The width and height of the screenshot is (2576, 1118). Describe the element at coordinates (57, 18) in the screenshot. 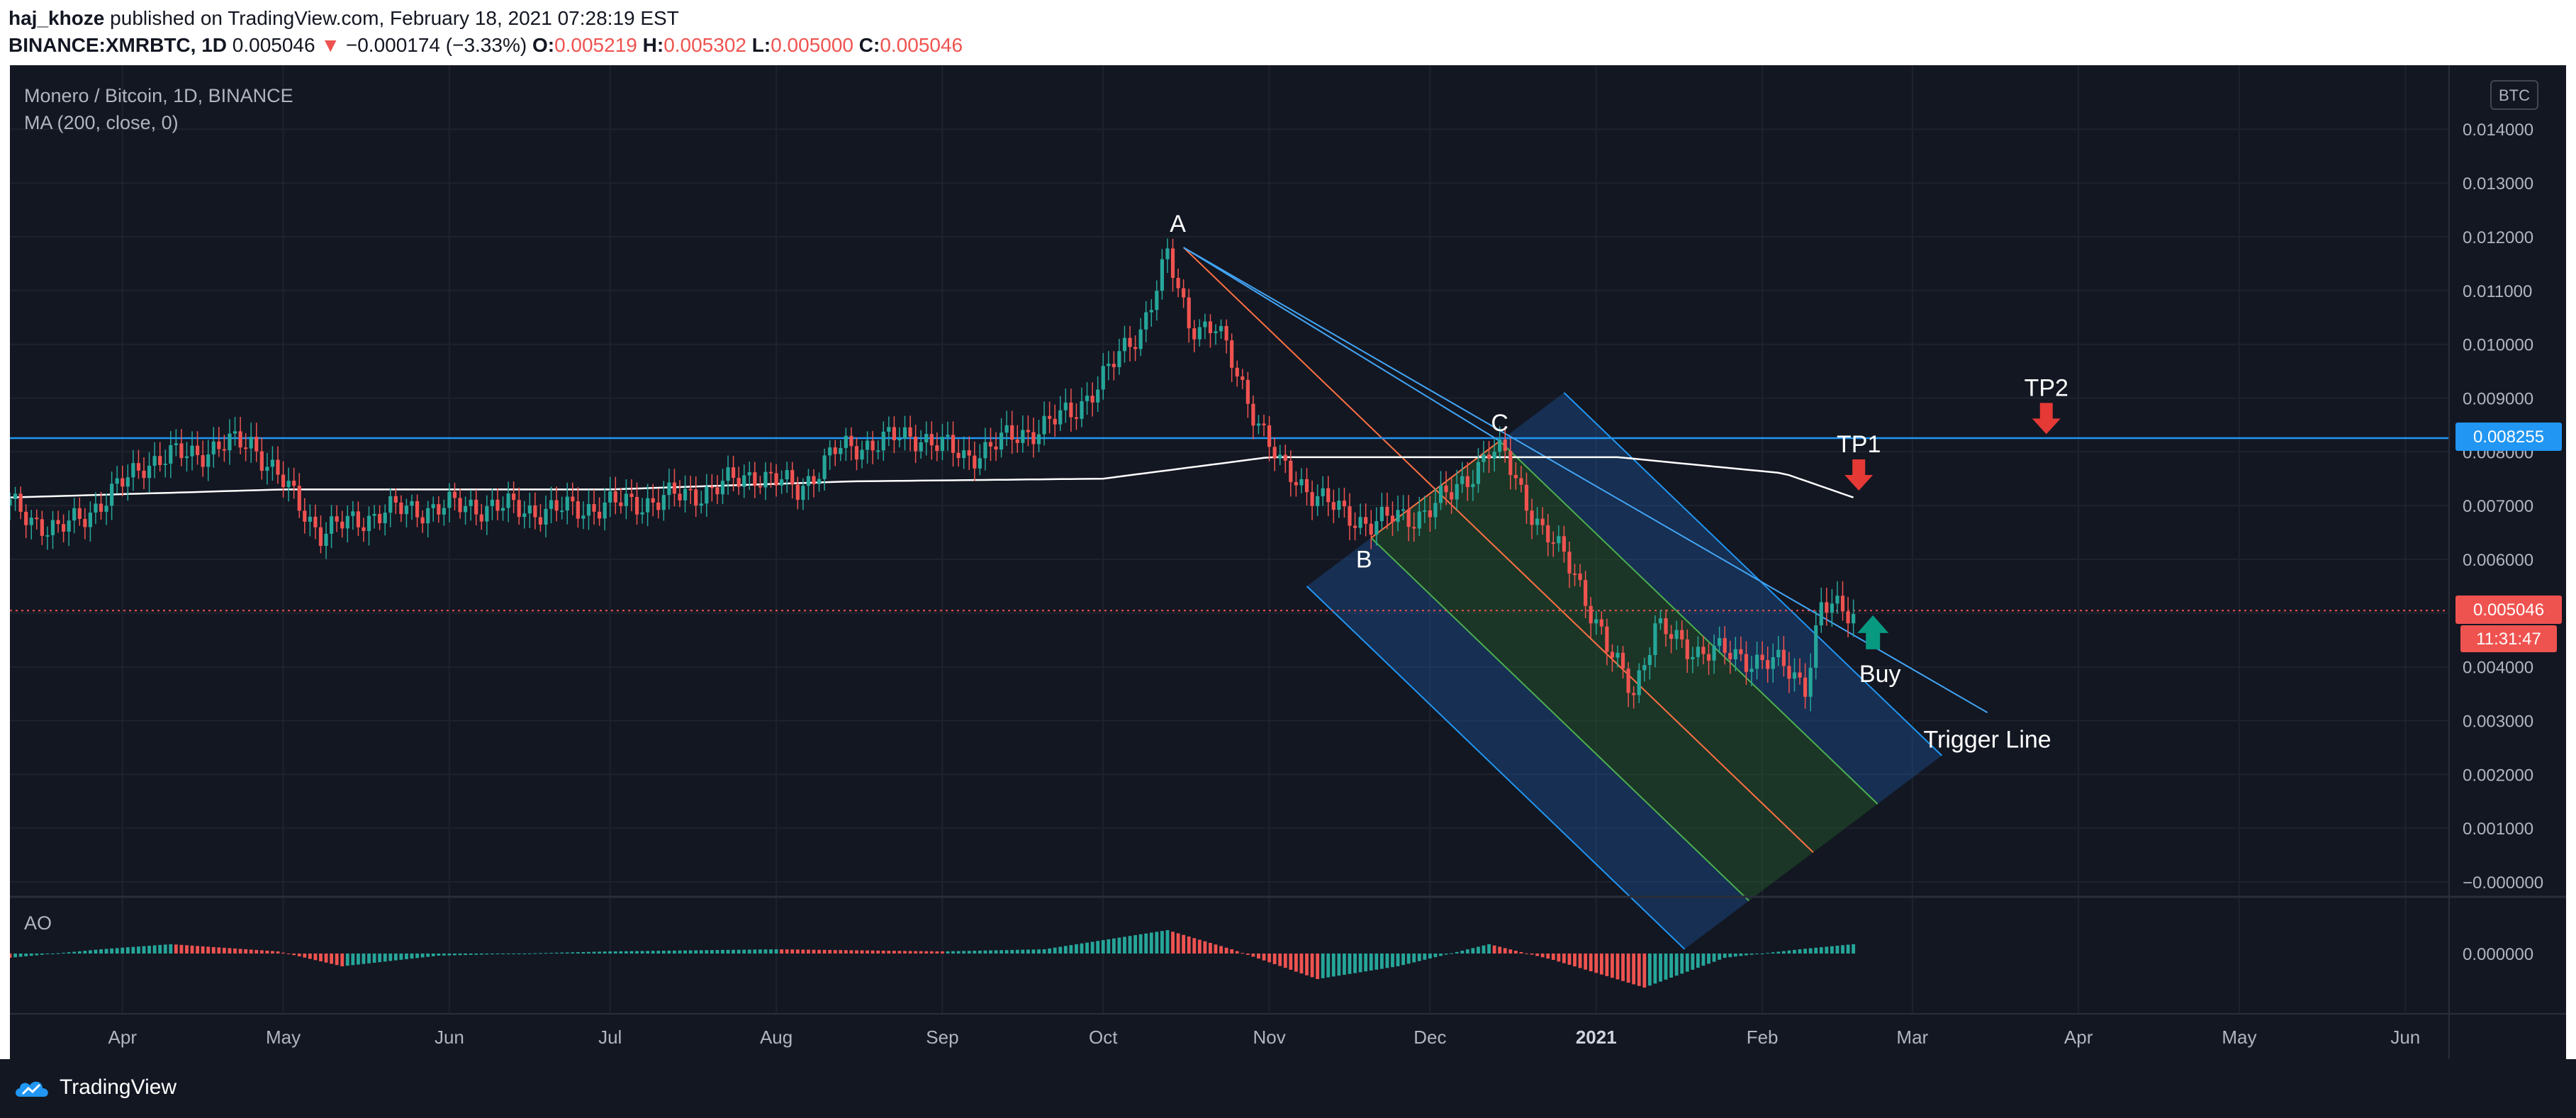

I see `author-name: haj_khoze` at that location.